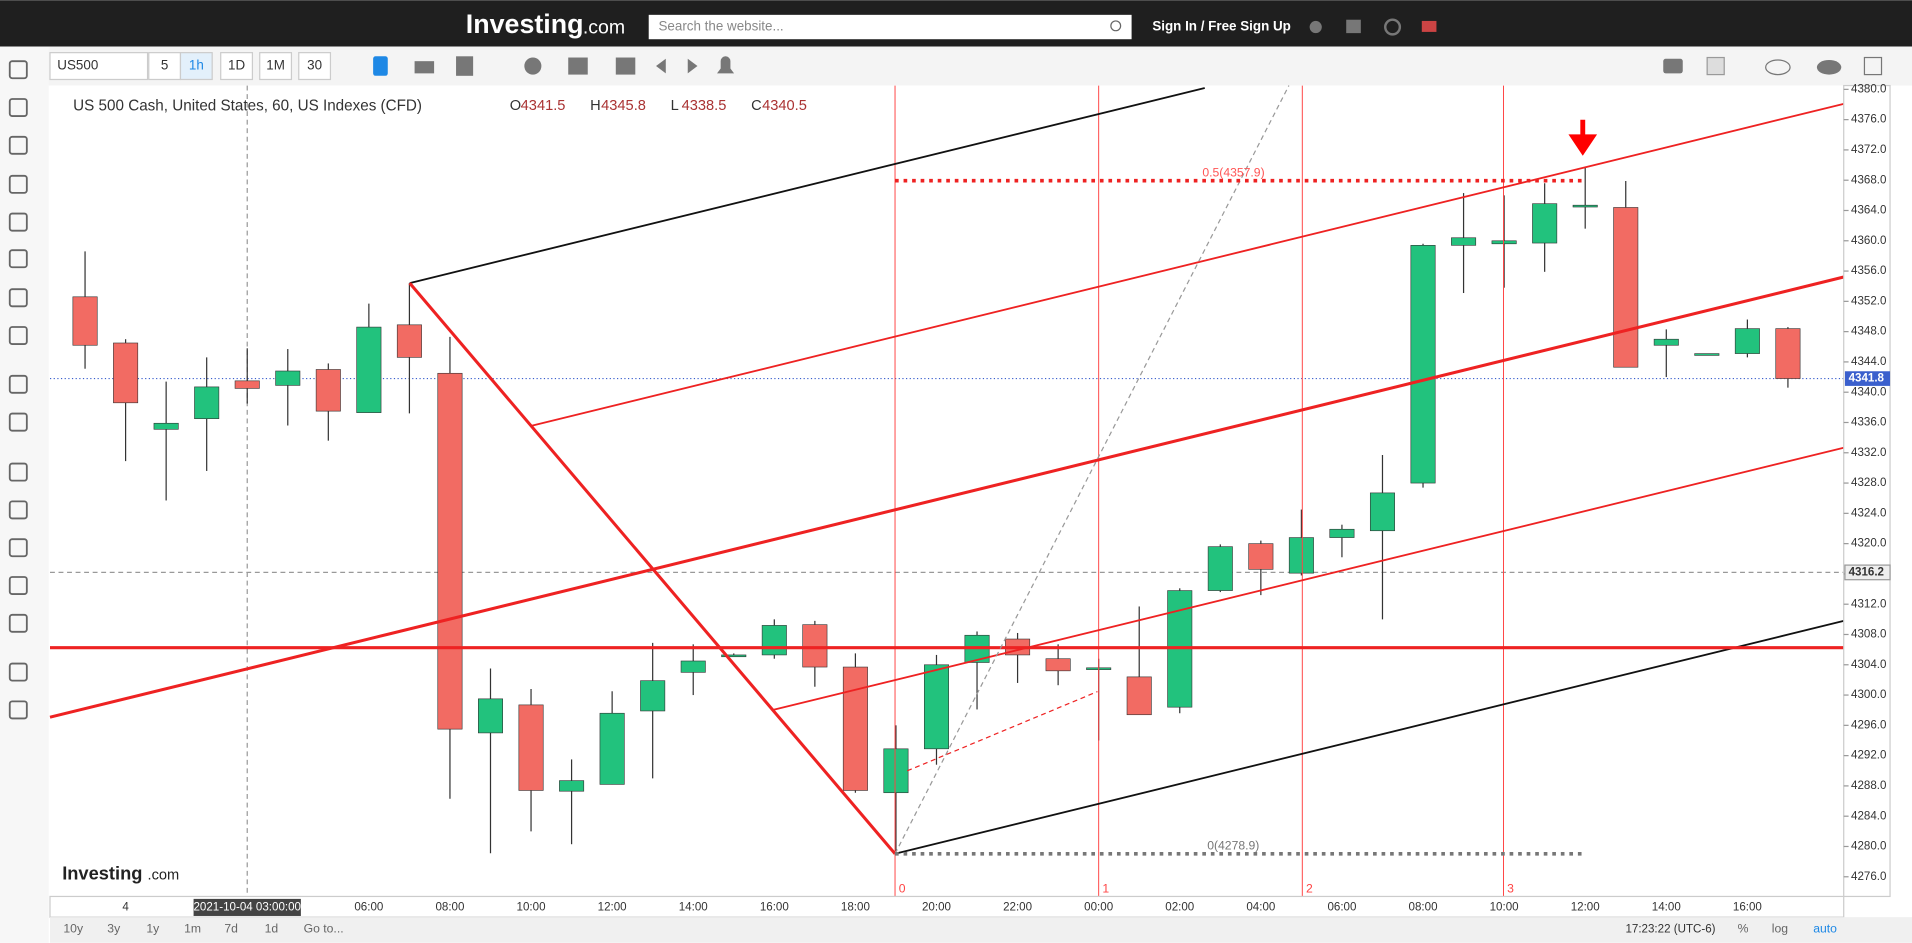 This screenshot has width=1912, height=943. I want to click on price-tick-label: 4288.0, so click(1868, 786).